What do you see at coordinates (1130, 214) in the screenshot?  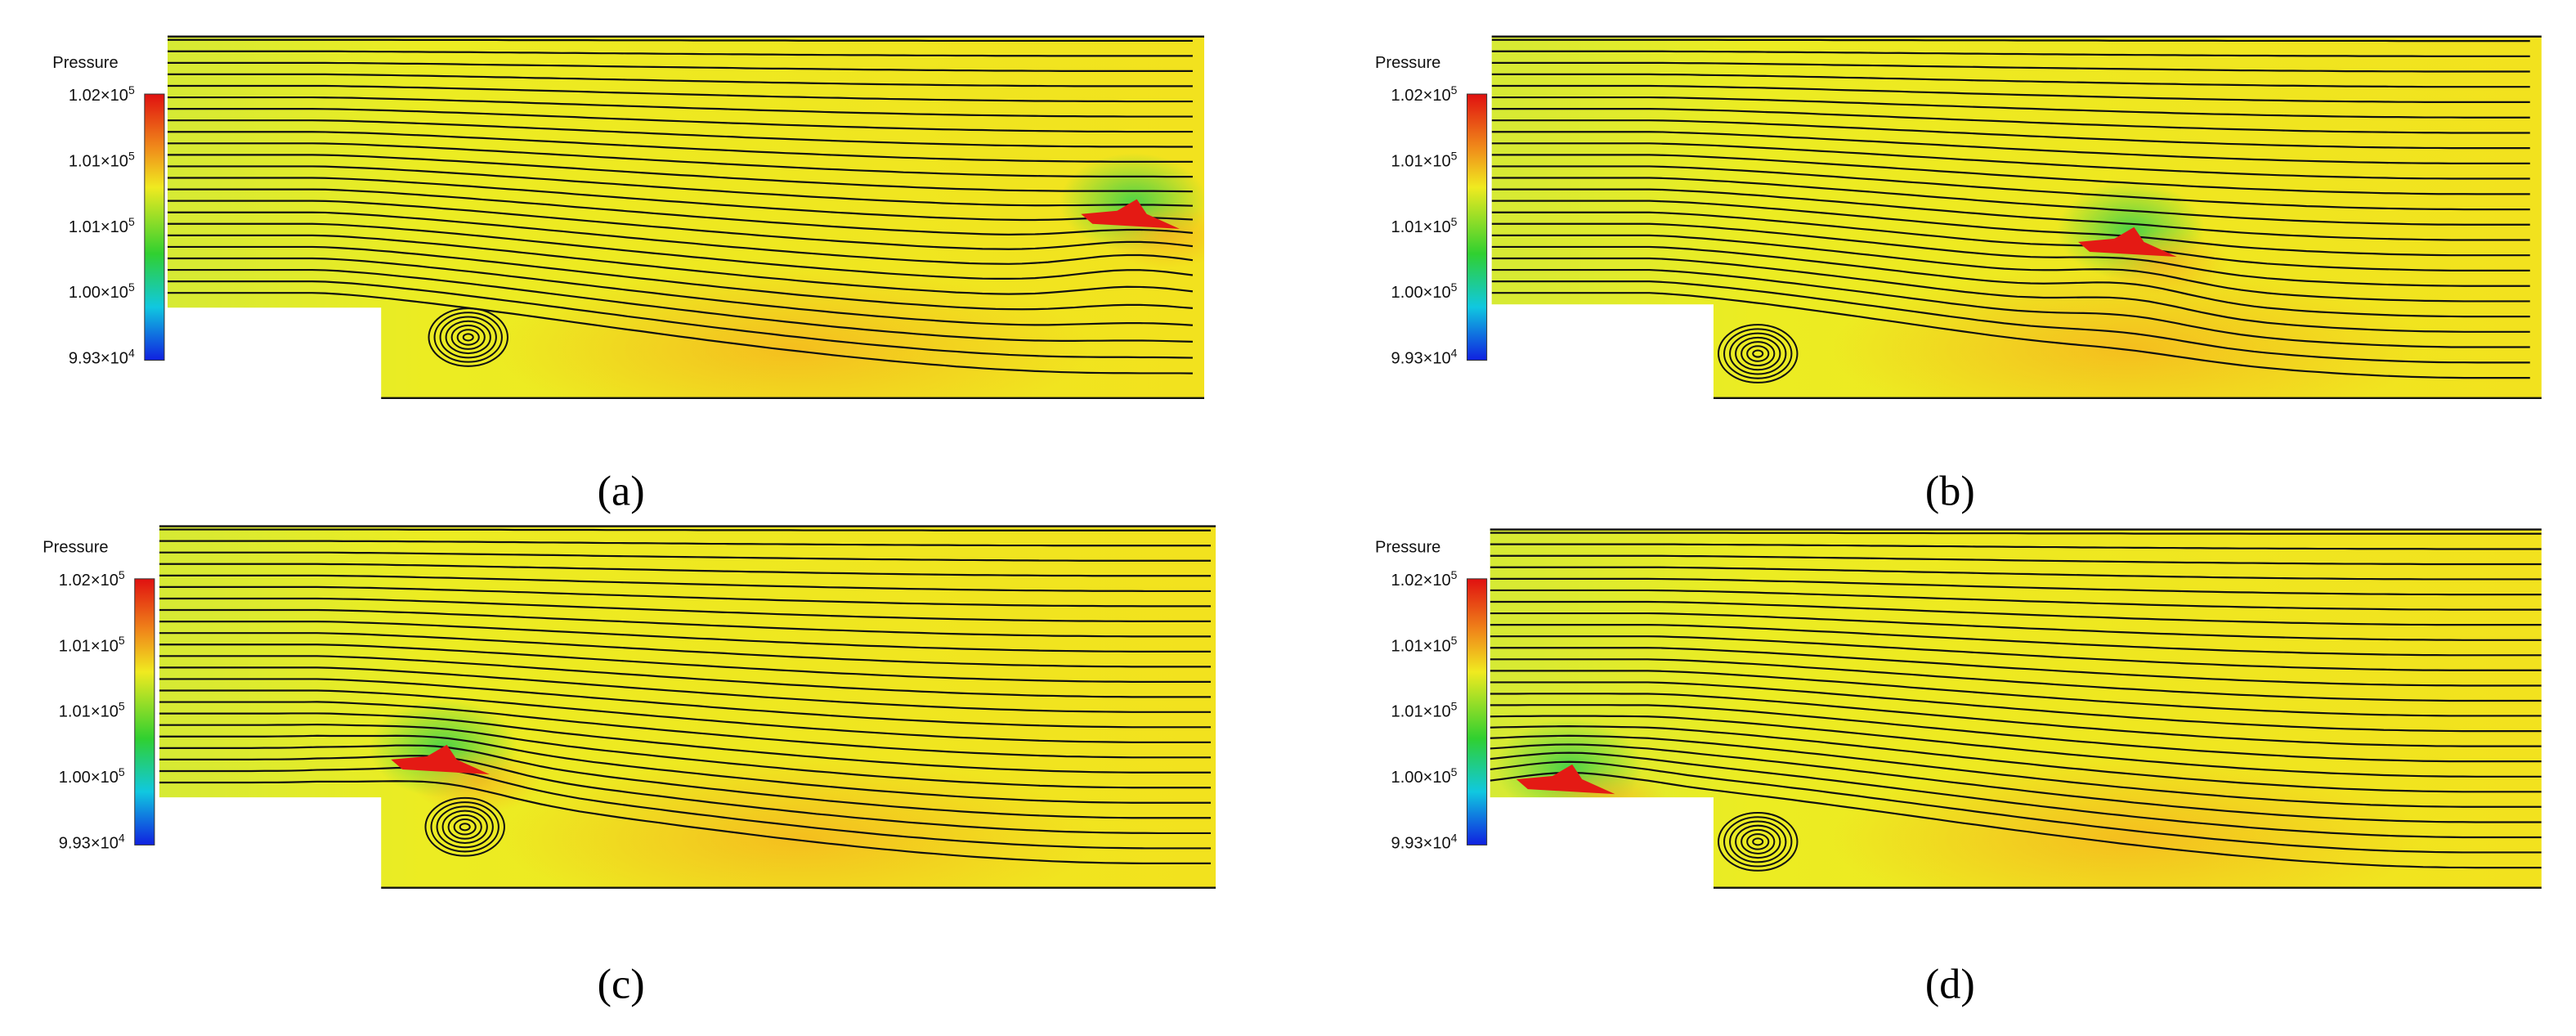 I see `vehicle` at bounding box center [1130, 214].